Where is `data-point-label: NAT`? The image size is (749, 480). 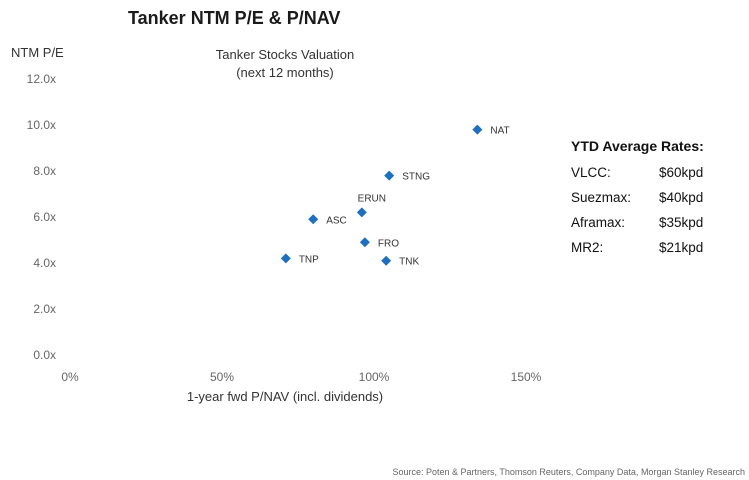
data-point-label: NAT is located at coordinates (499, 131).